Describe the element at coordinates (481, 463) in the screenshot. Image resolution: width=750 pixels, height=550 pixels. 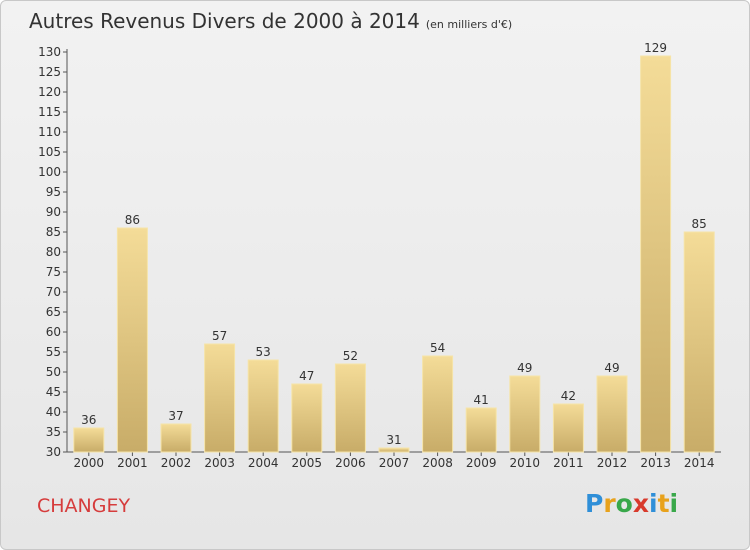
I see `x-tick-label-2009: 2009` at that location.